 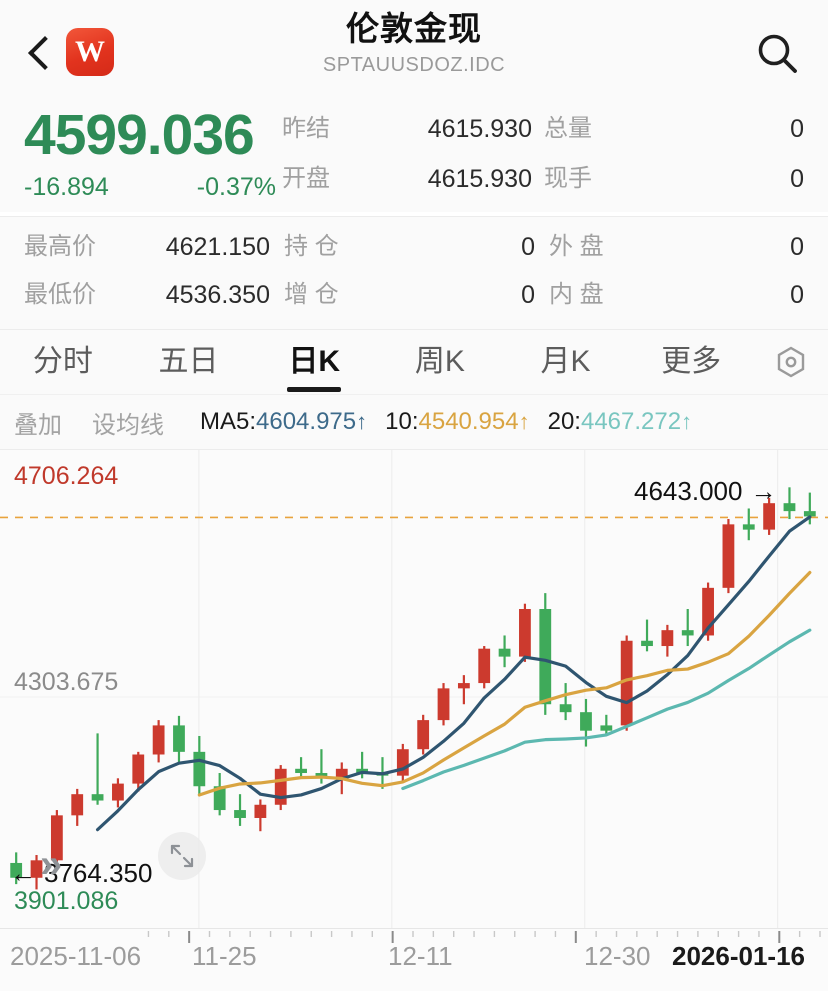 I want to click on back-chevron-icon, so click(x=38, y=52).